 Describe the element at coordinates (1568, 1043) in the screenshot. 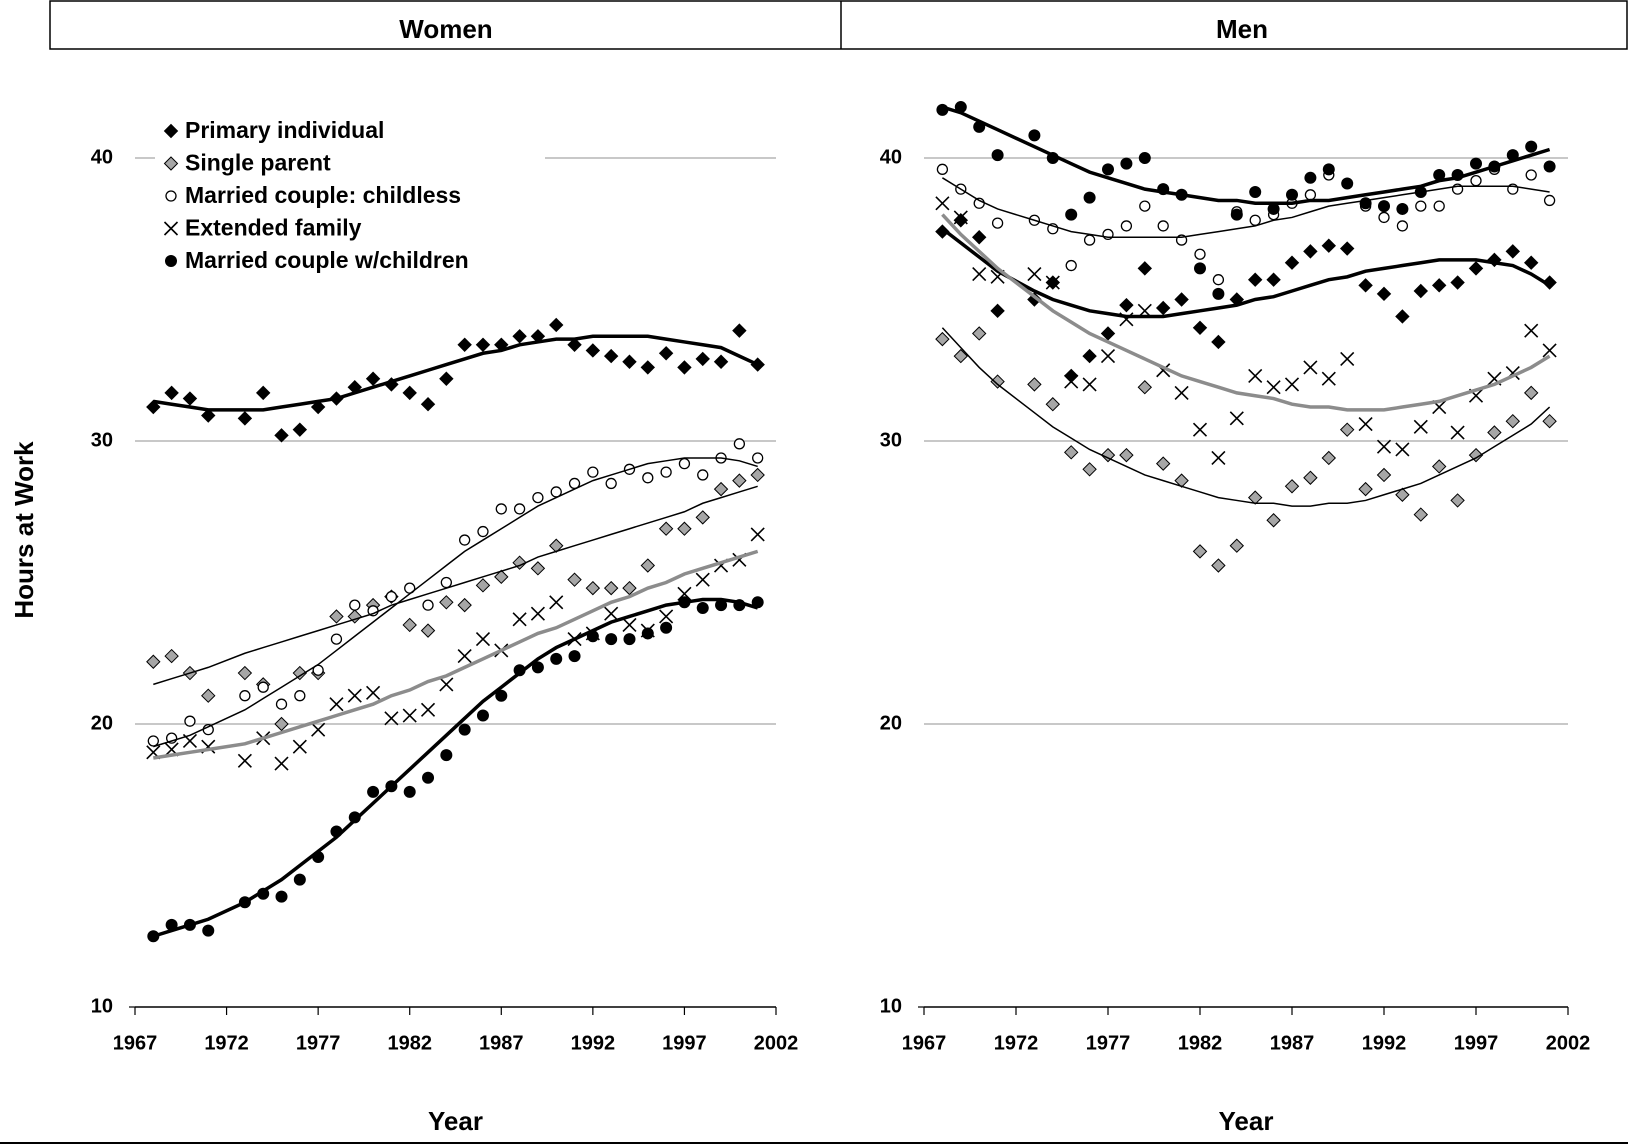

I see `x-tick-label: 2002` at that location.